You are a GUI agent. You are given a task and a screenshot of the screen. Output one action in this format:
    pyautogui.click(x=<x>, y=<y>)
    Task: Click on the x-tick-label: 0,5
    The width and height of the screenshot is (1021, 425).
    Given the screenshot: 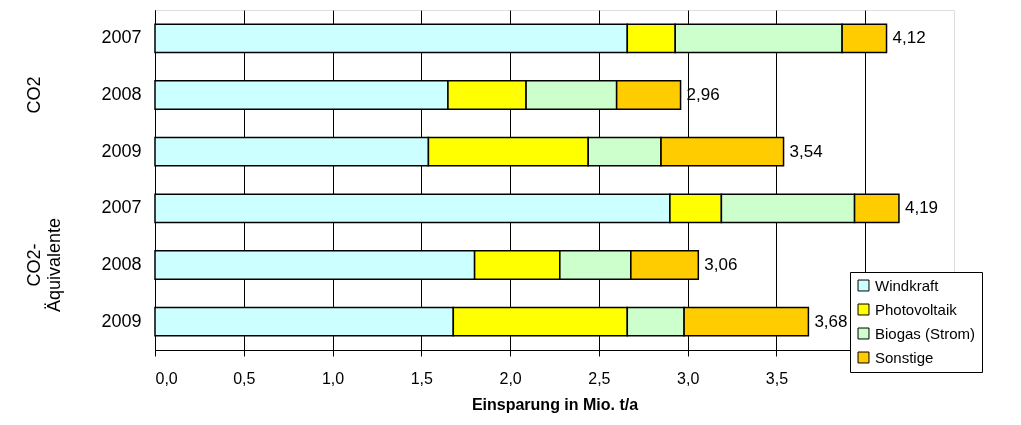 What is the action you would take?
    pyautogui.click(x=244, y=378)
    